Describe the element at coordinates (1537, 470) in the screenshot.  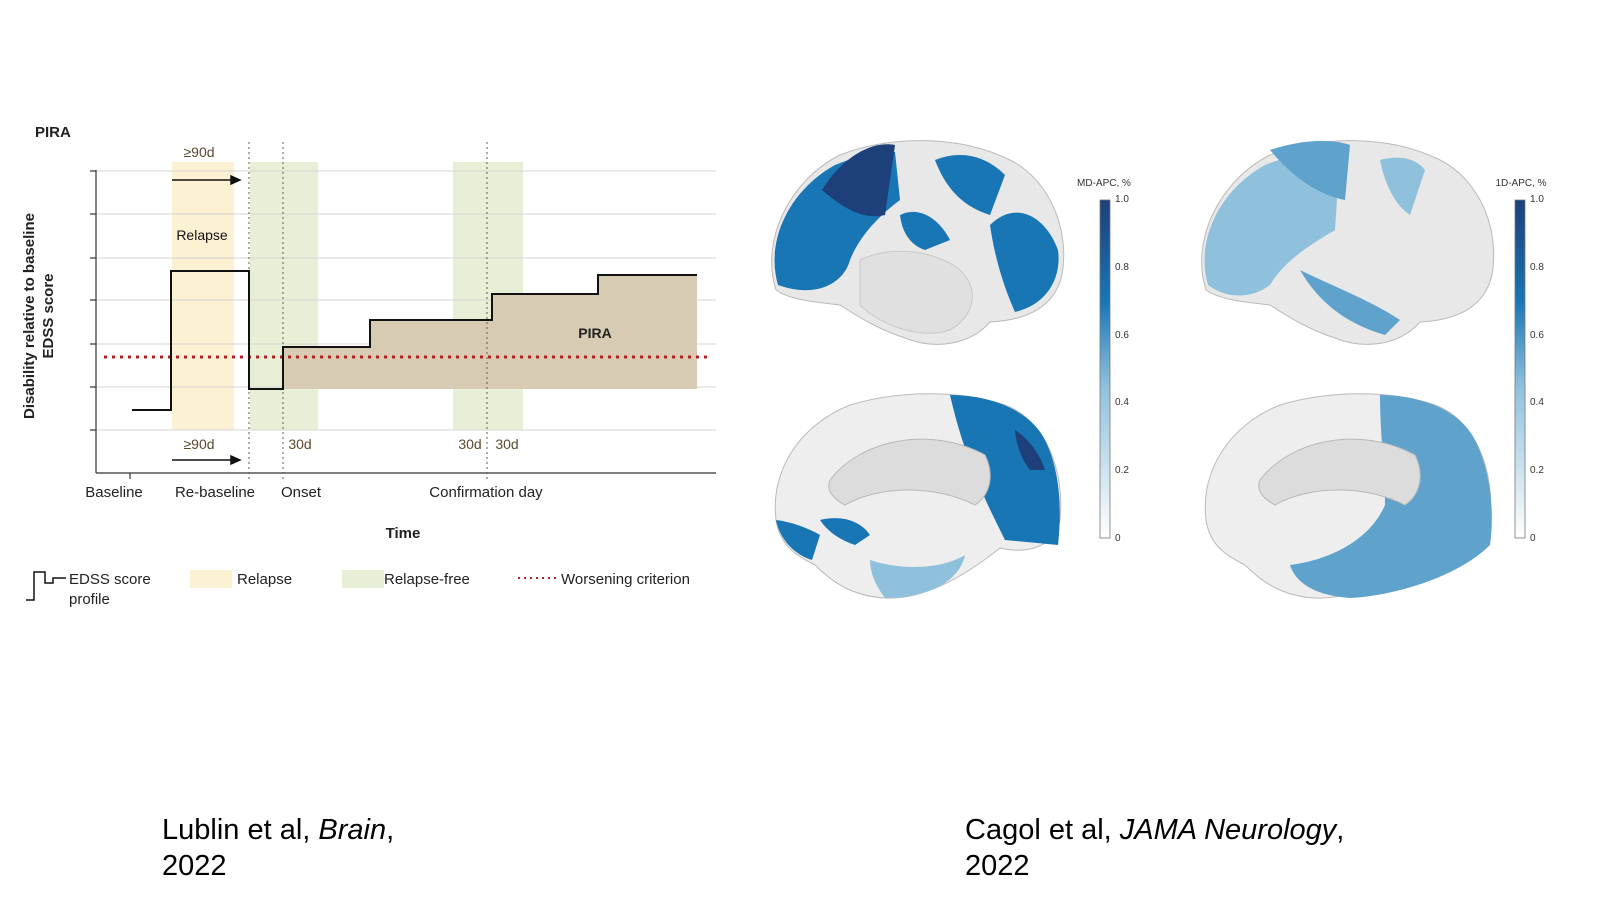
I see `colorbar-1d-tick-5: 0.2` at that location.